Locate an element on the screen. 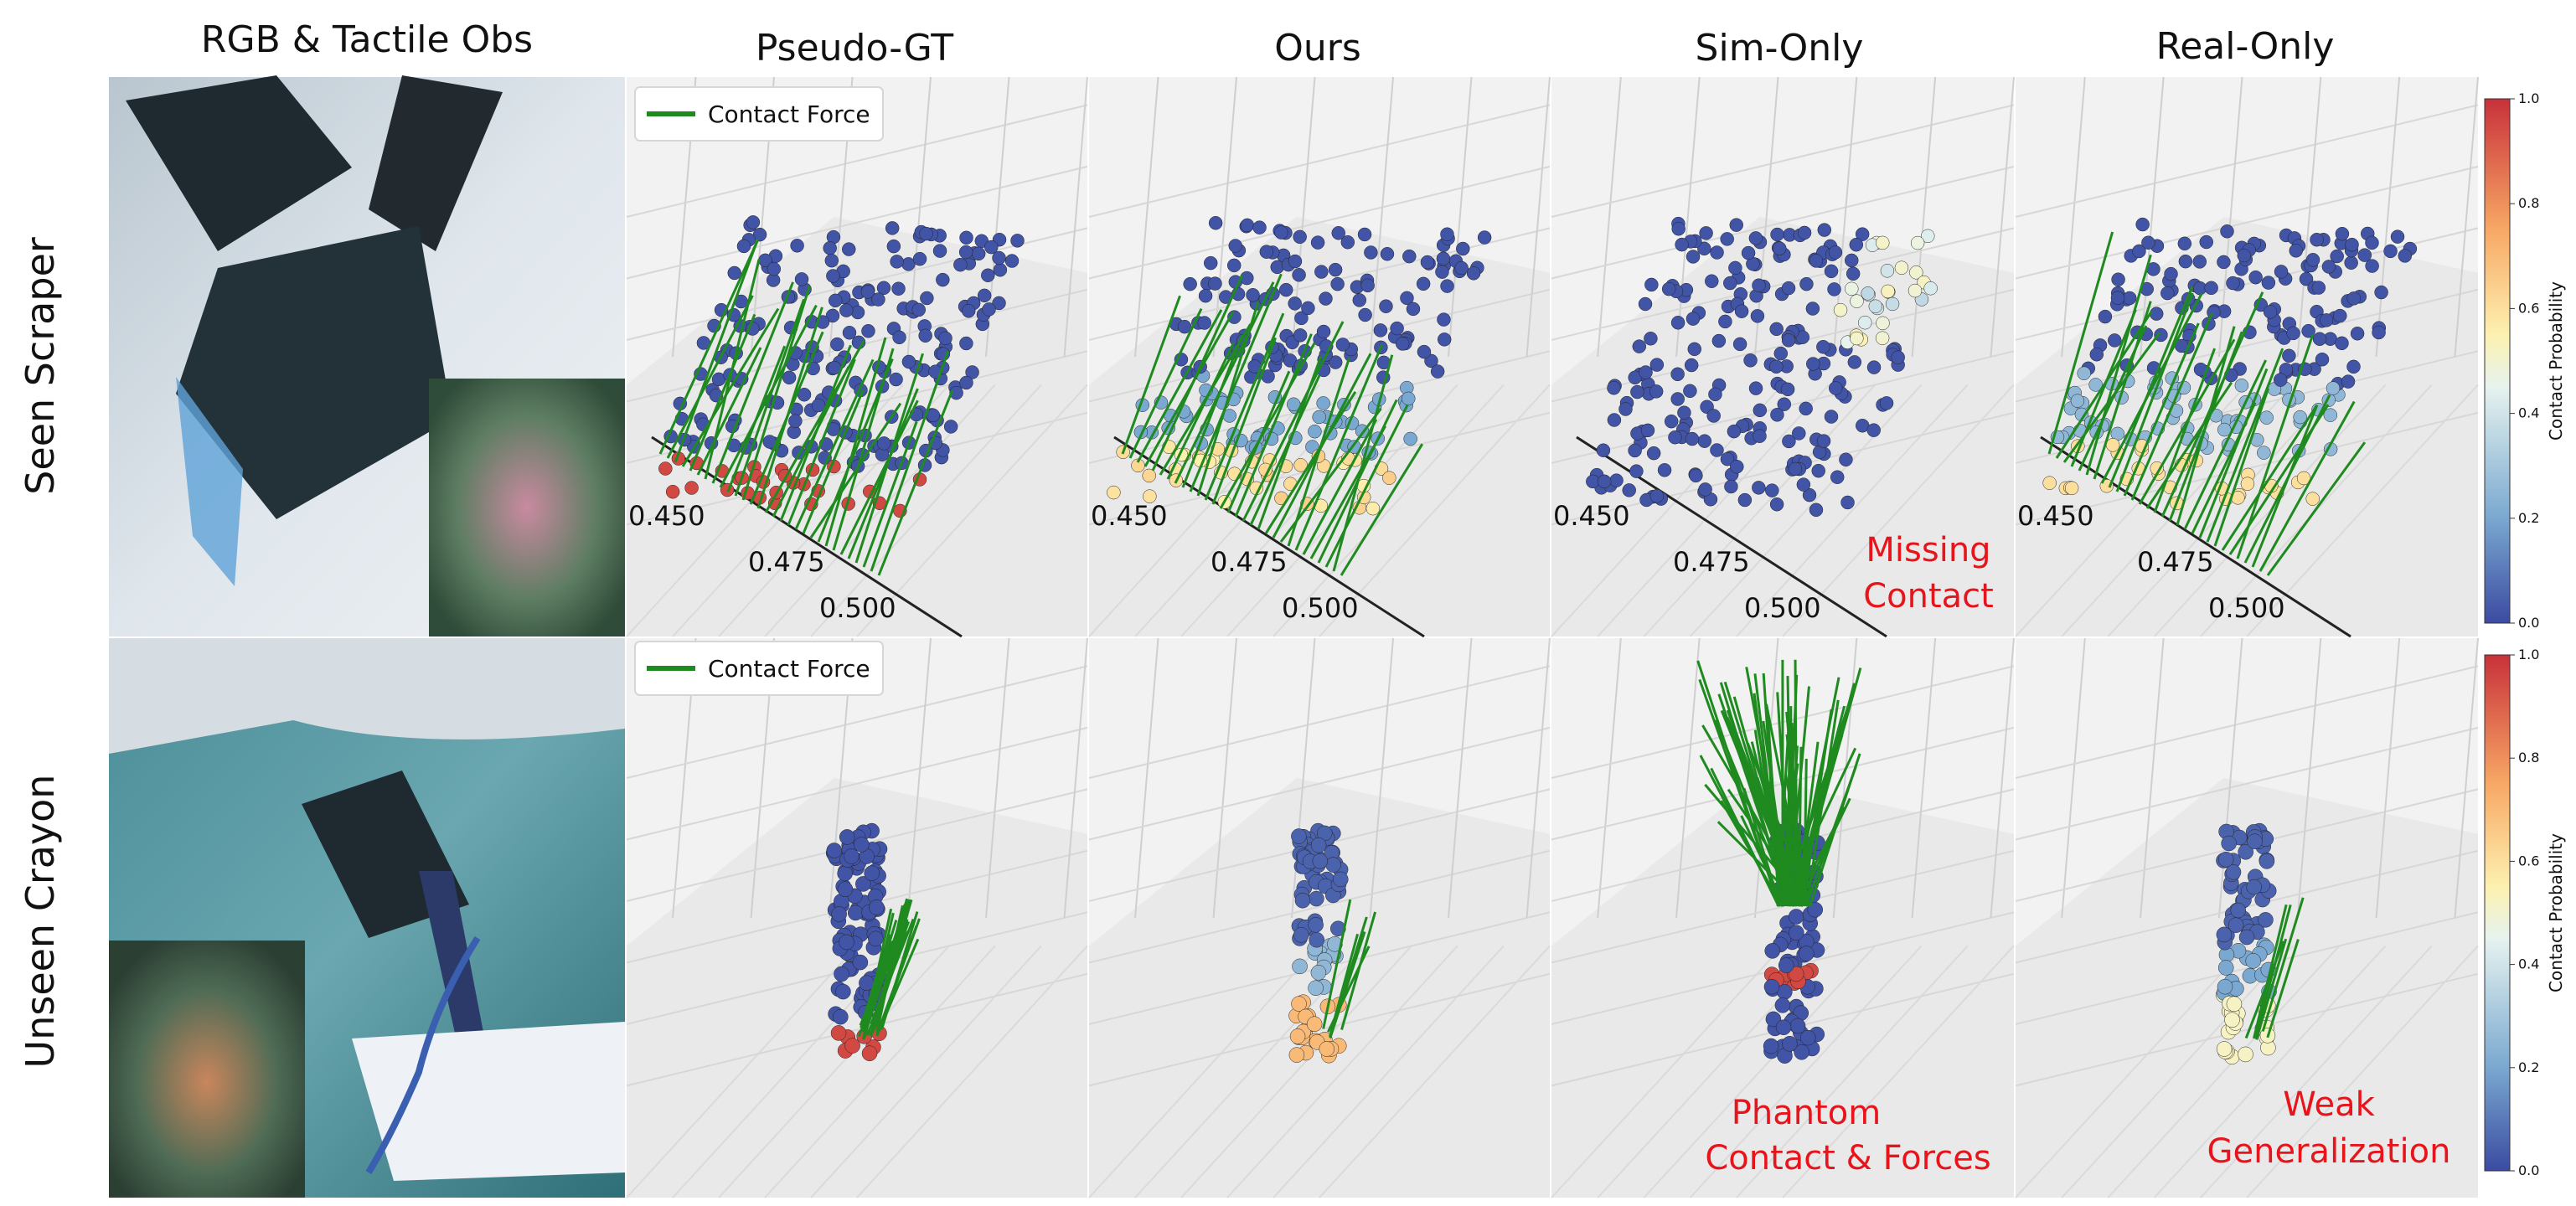  column-title-ours: Ours is located at coordinates (1317, 48).